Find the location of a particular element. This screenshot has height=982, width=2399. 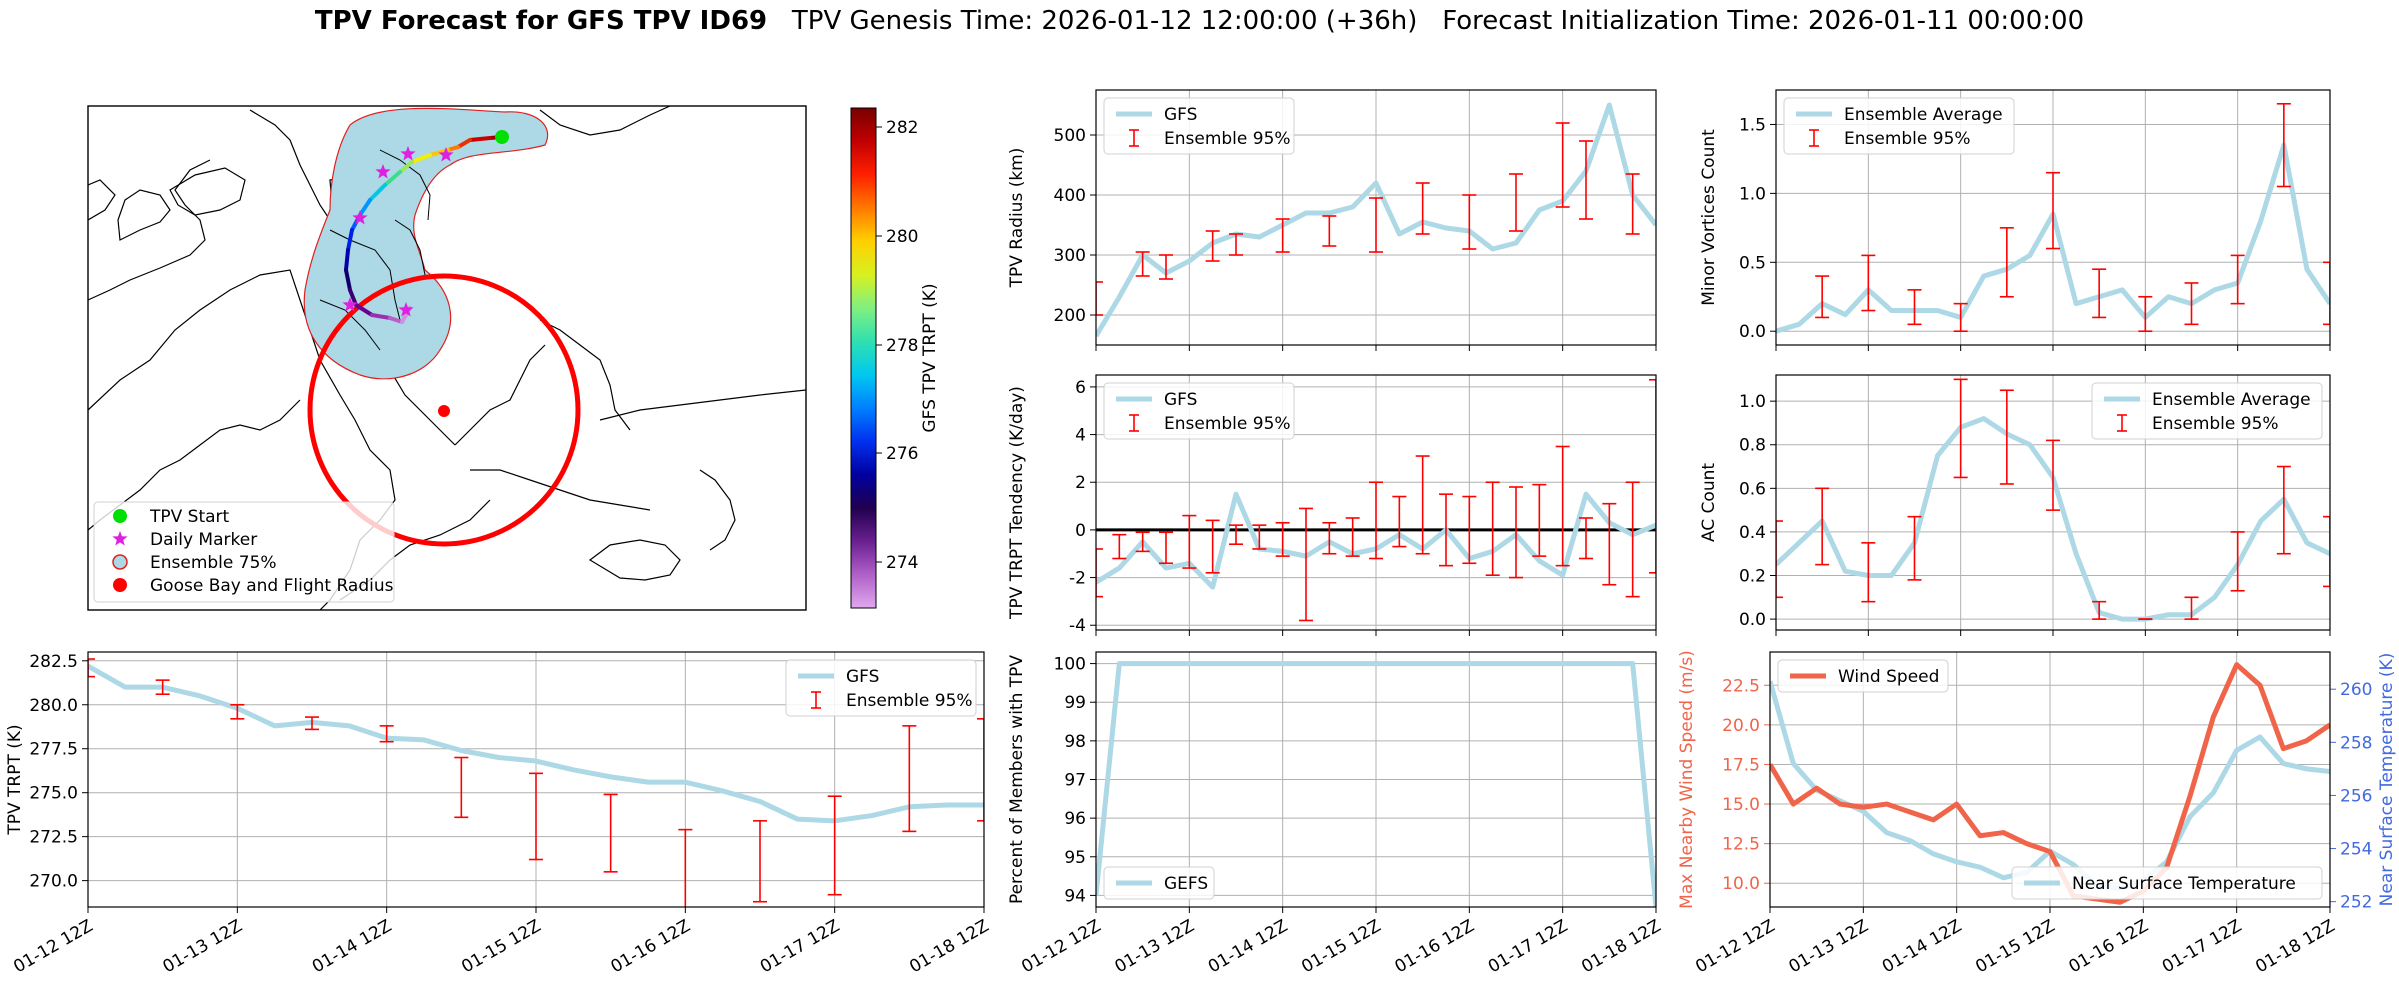

y-tick-label: 20.0 is located at coordinates (1741, 726).